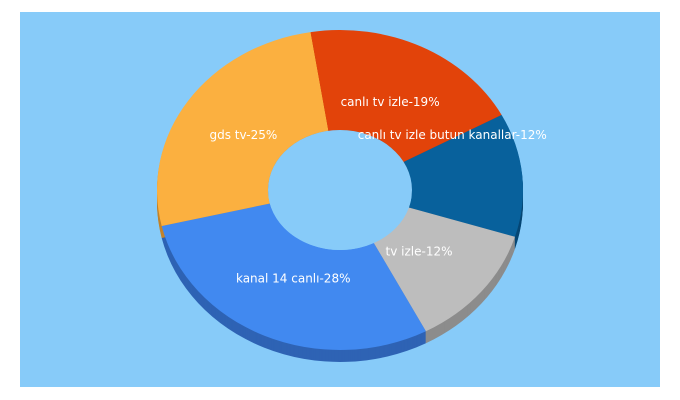 The height and width of the screenshot is (400, 680). I want to click on slice-label-2: kanal 14 canlı-28%, so click(293, 278).